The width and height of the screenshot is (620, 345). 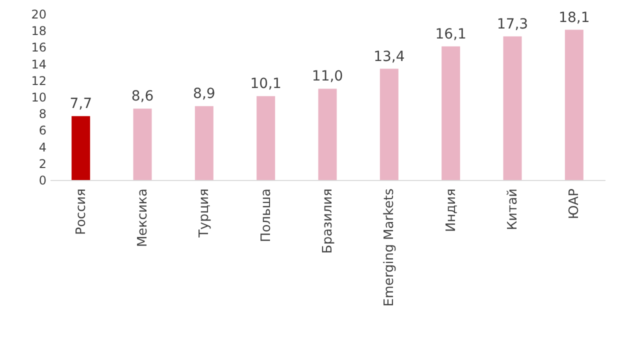 I want to click on x-tick-label: Польша, so click(x=266, y=215).